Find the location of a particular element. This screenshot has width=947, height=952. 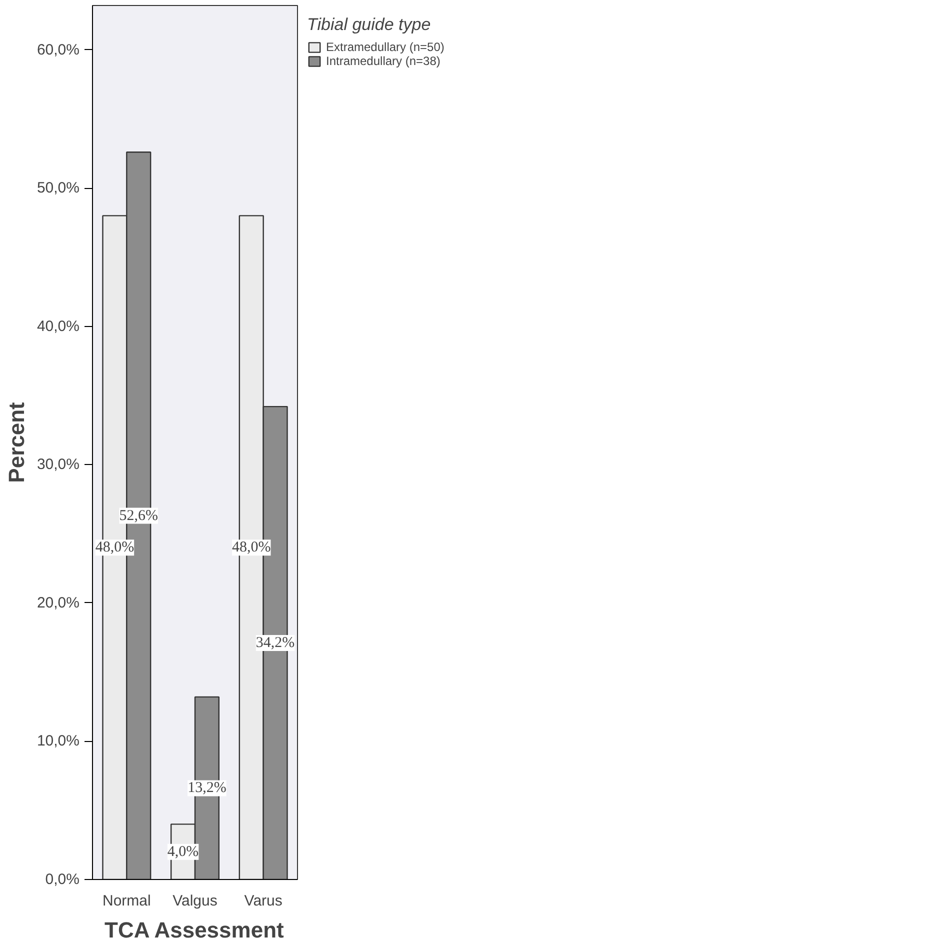

x-tick-label: Normal is located at coordinates (126, 901).